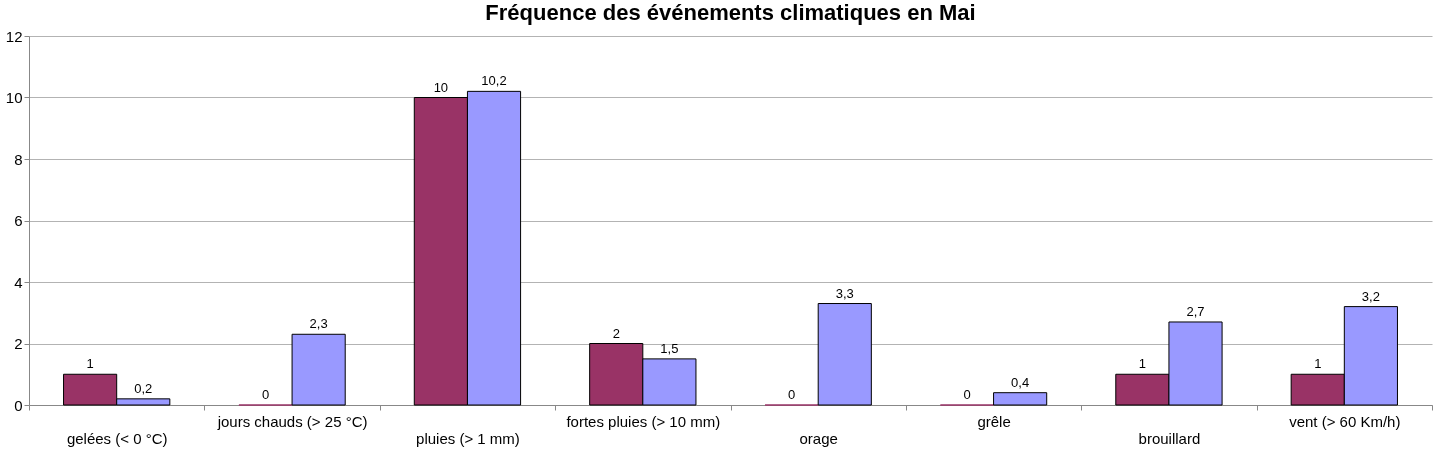  Describe the element at coordinates (18, 405) in the screenshot. I see `y-tick-label: 0` at that location.